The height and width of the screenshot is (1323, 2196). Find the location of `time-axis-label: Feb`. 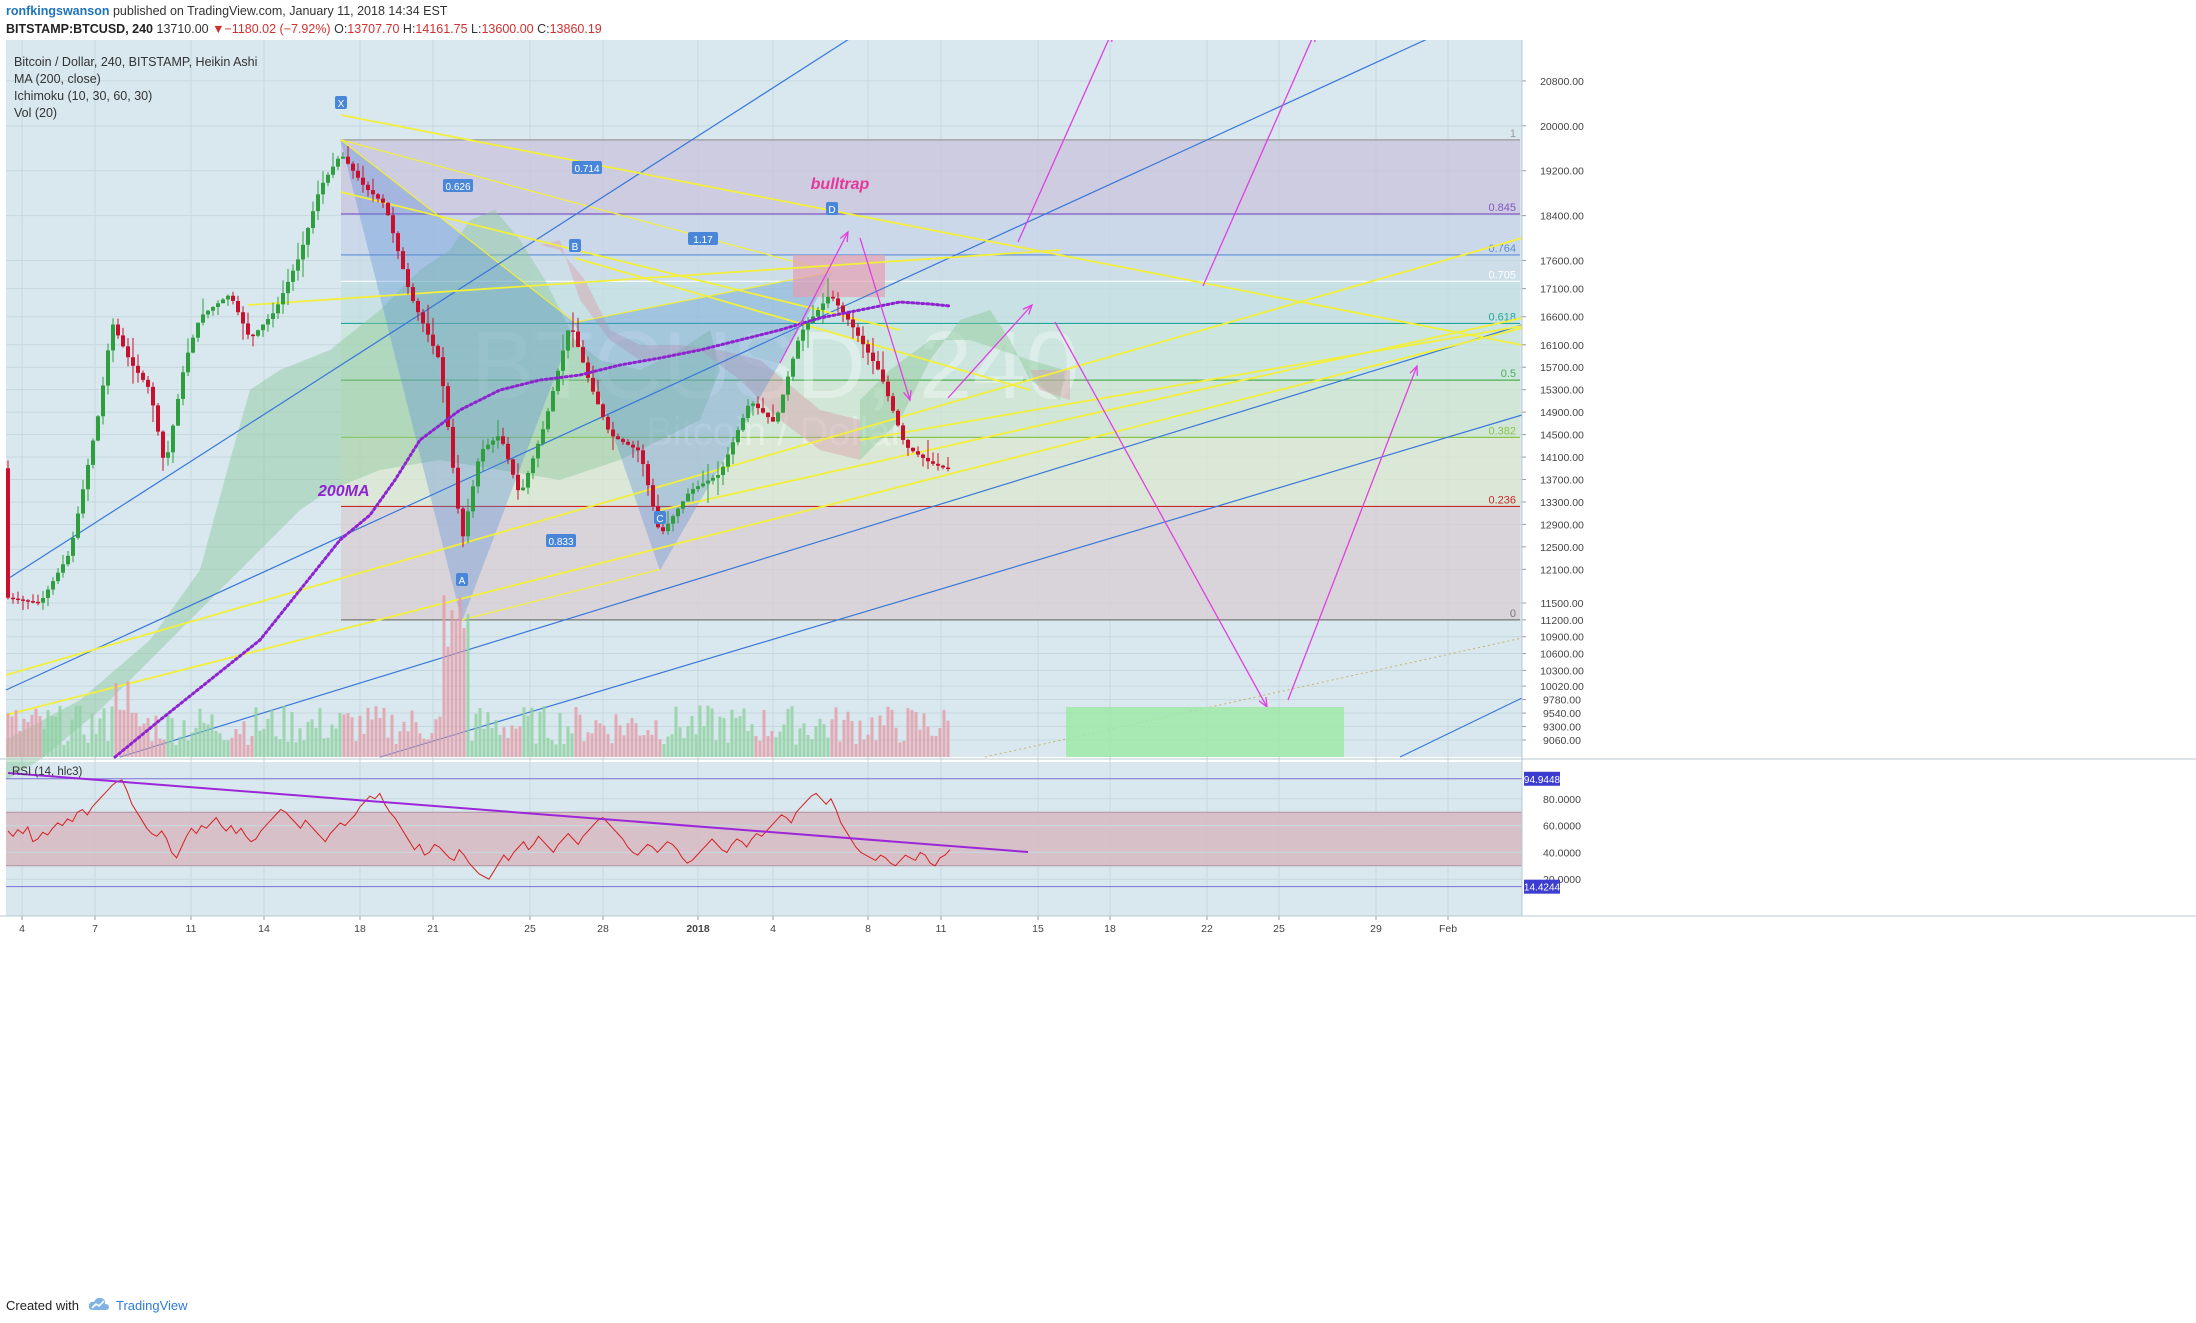

time-axis-label: Feb is located at coordinates (1448, 929).